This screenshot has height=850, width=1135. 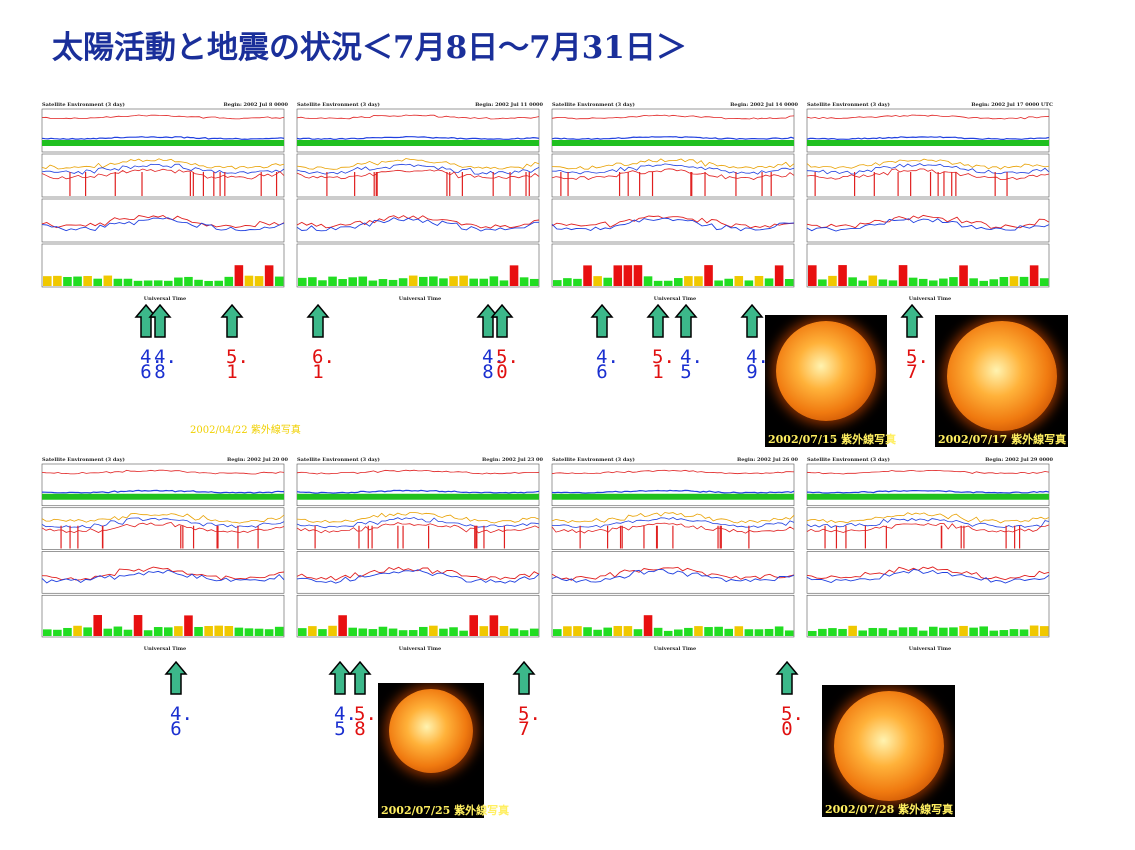 I want to click on magnitude: 5.8, so click(x=365, y=721).